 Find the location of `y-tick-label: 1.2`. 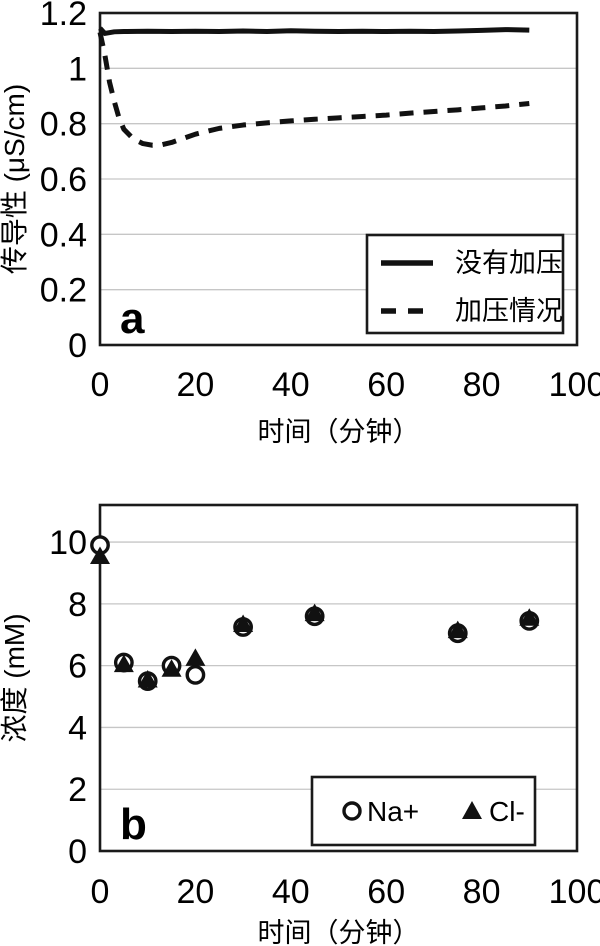

y-tick-label: 1.2 is located at coordinates (63, 16).